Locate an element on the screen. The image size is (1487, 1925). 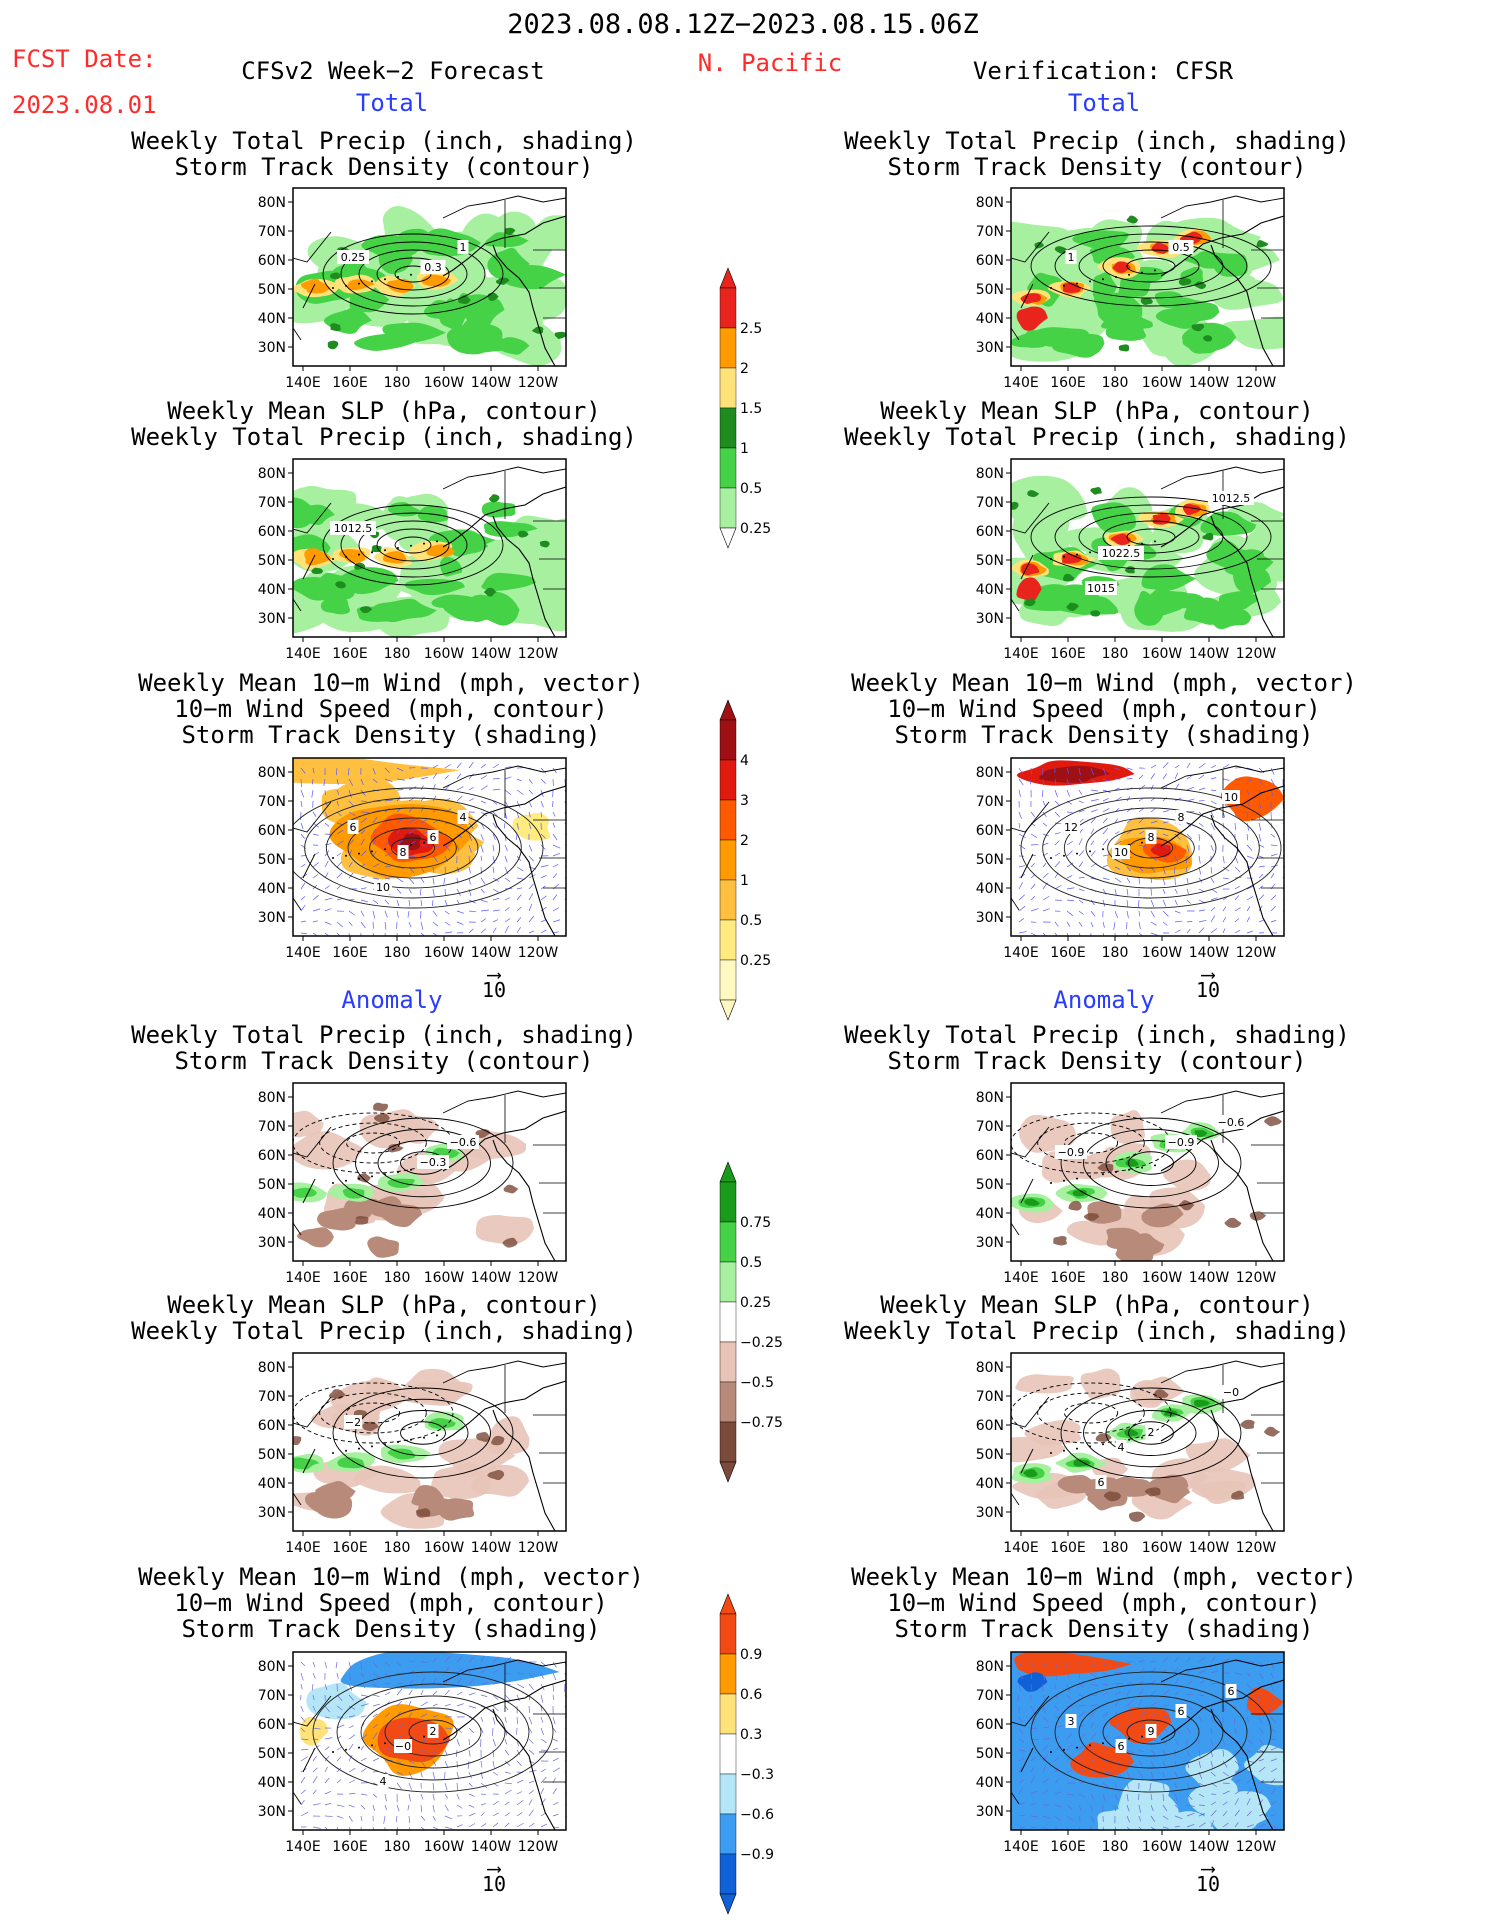
colorbar-label: 0.75 is located at coordinates (755, 1223).